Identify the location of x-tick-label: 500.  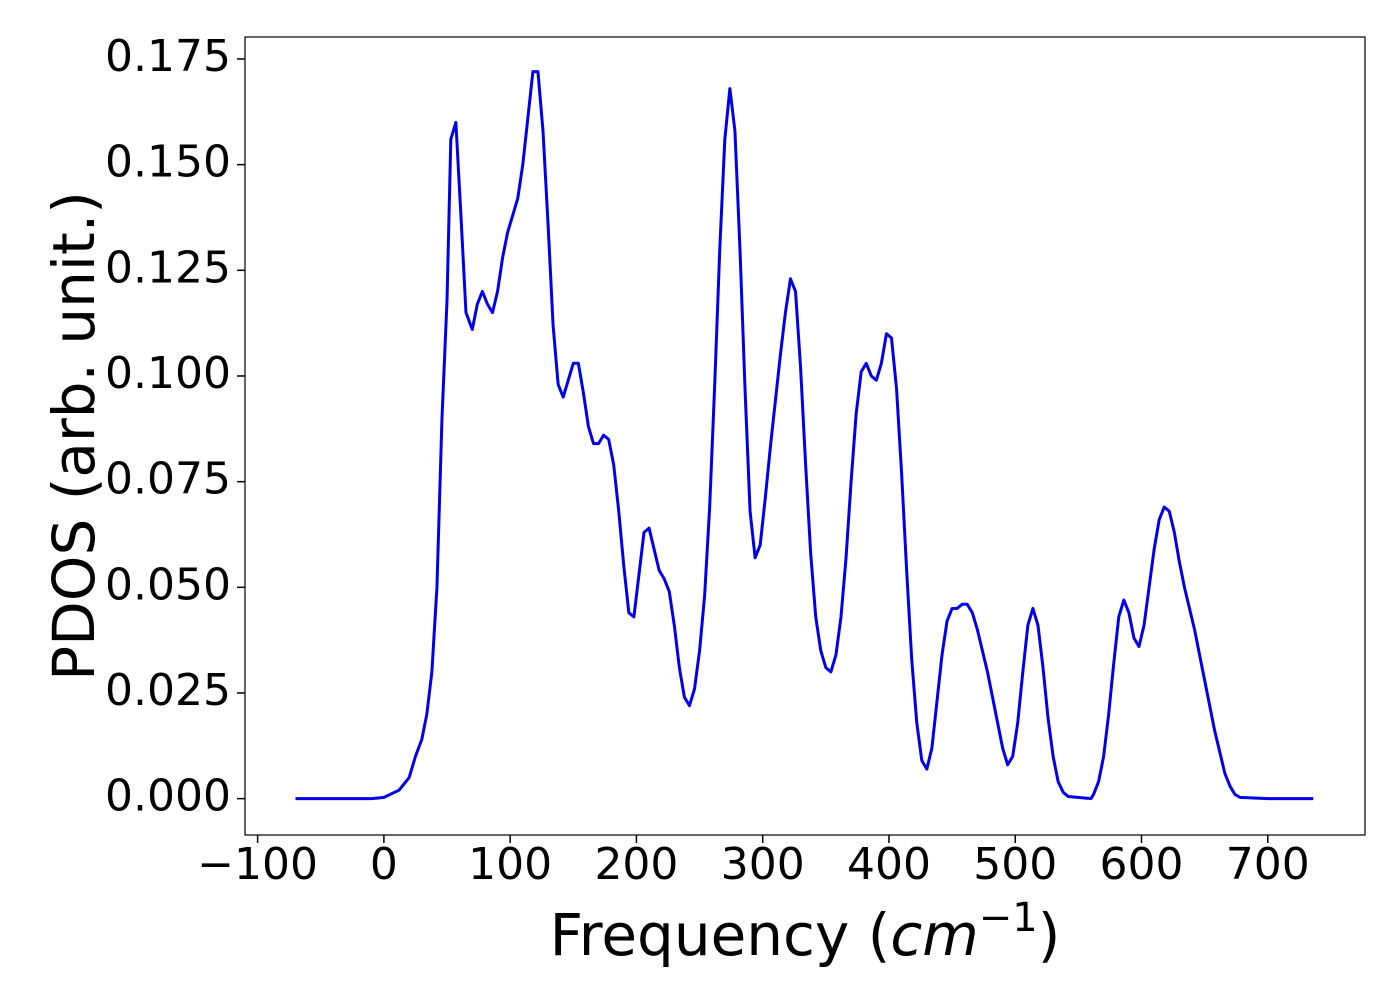
(1015, 864).